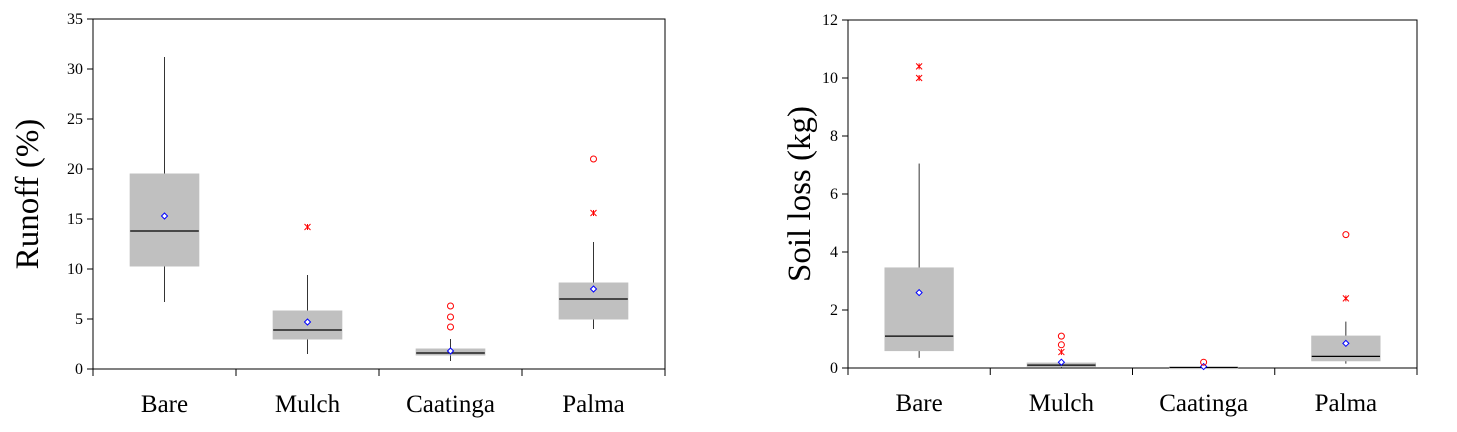  I want to click on y-tick-label: 12, so click(830, 20).